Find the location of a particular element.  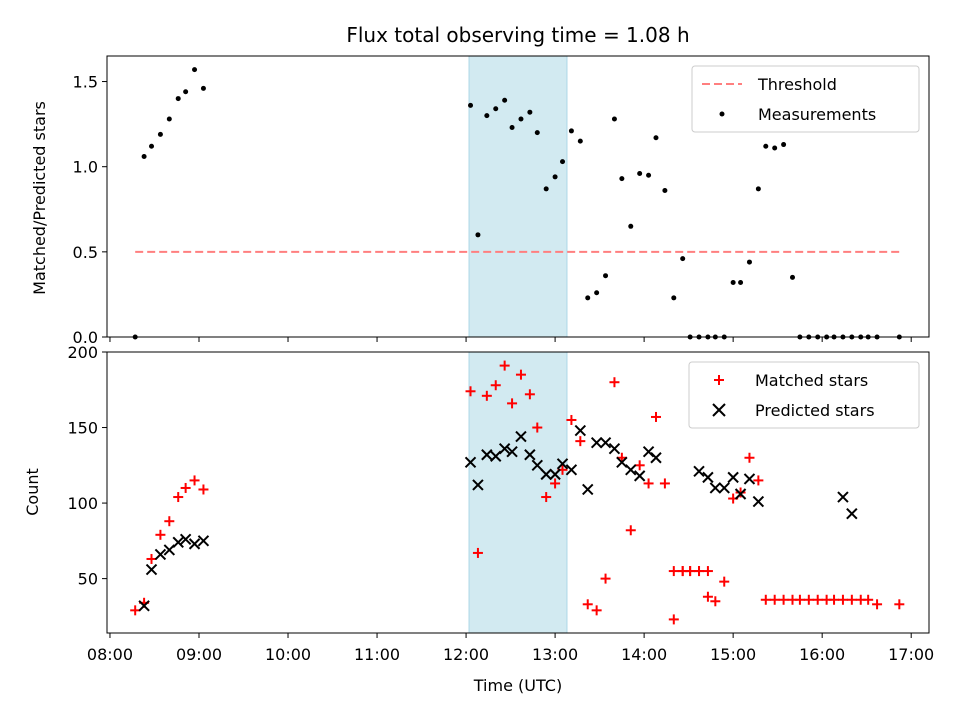

bottom-x-axis-label: Time (UTC) is located at coordinates (517, 685).